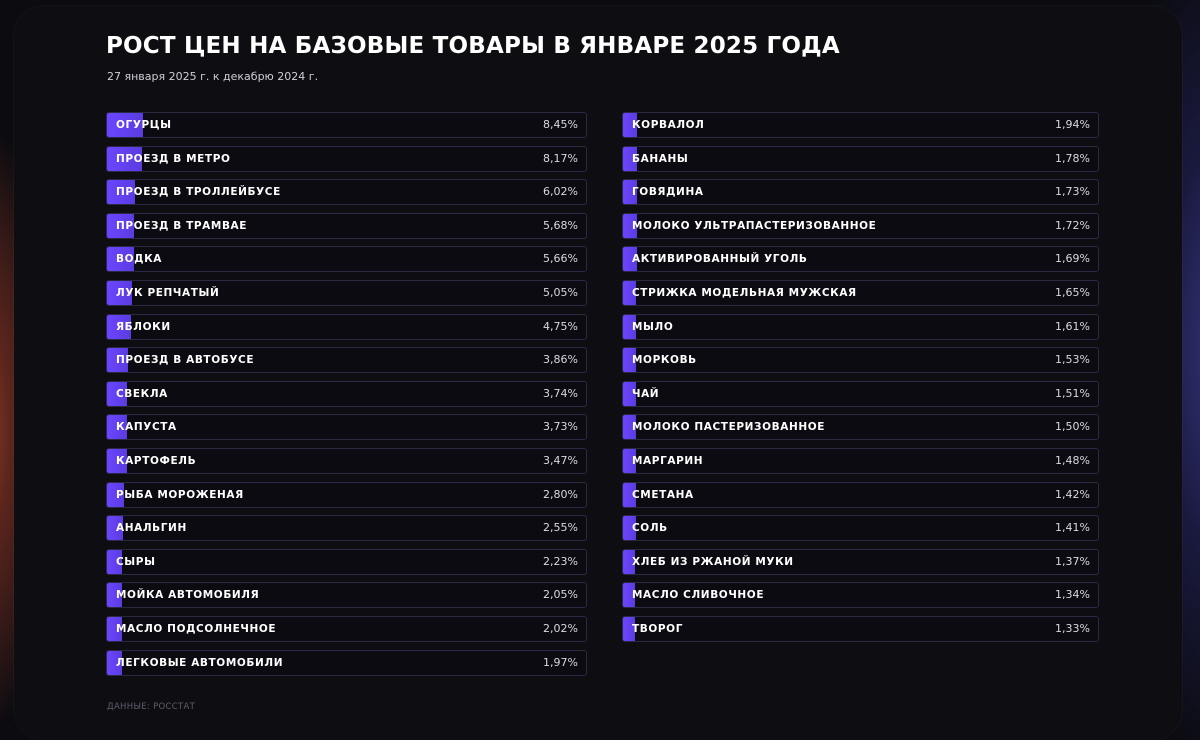  What do you see at coordinates (860, 225) in the screenshot?
I see `bar-row: МОЛОКО УЛЬТРАПАСТЕРИЗОВАННОЕ 1,72%` at bounding box center [860, 225].